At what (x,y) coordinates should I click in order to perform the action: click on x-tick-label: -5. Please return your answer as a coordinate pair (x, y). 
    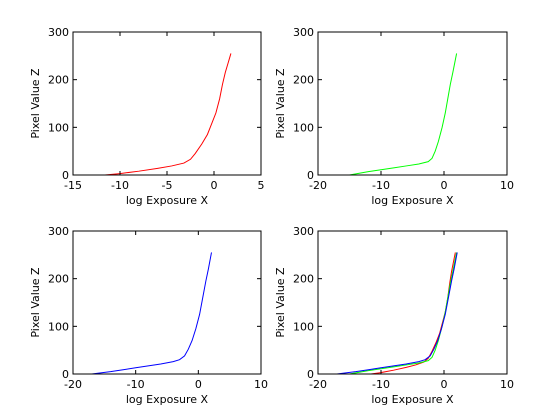
    Looking at the image, I should click on (167, 185).